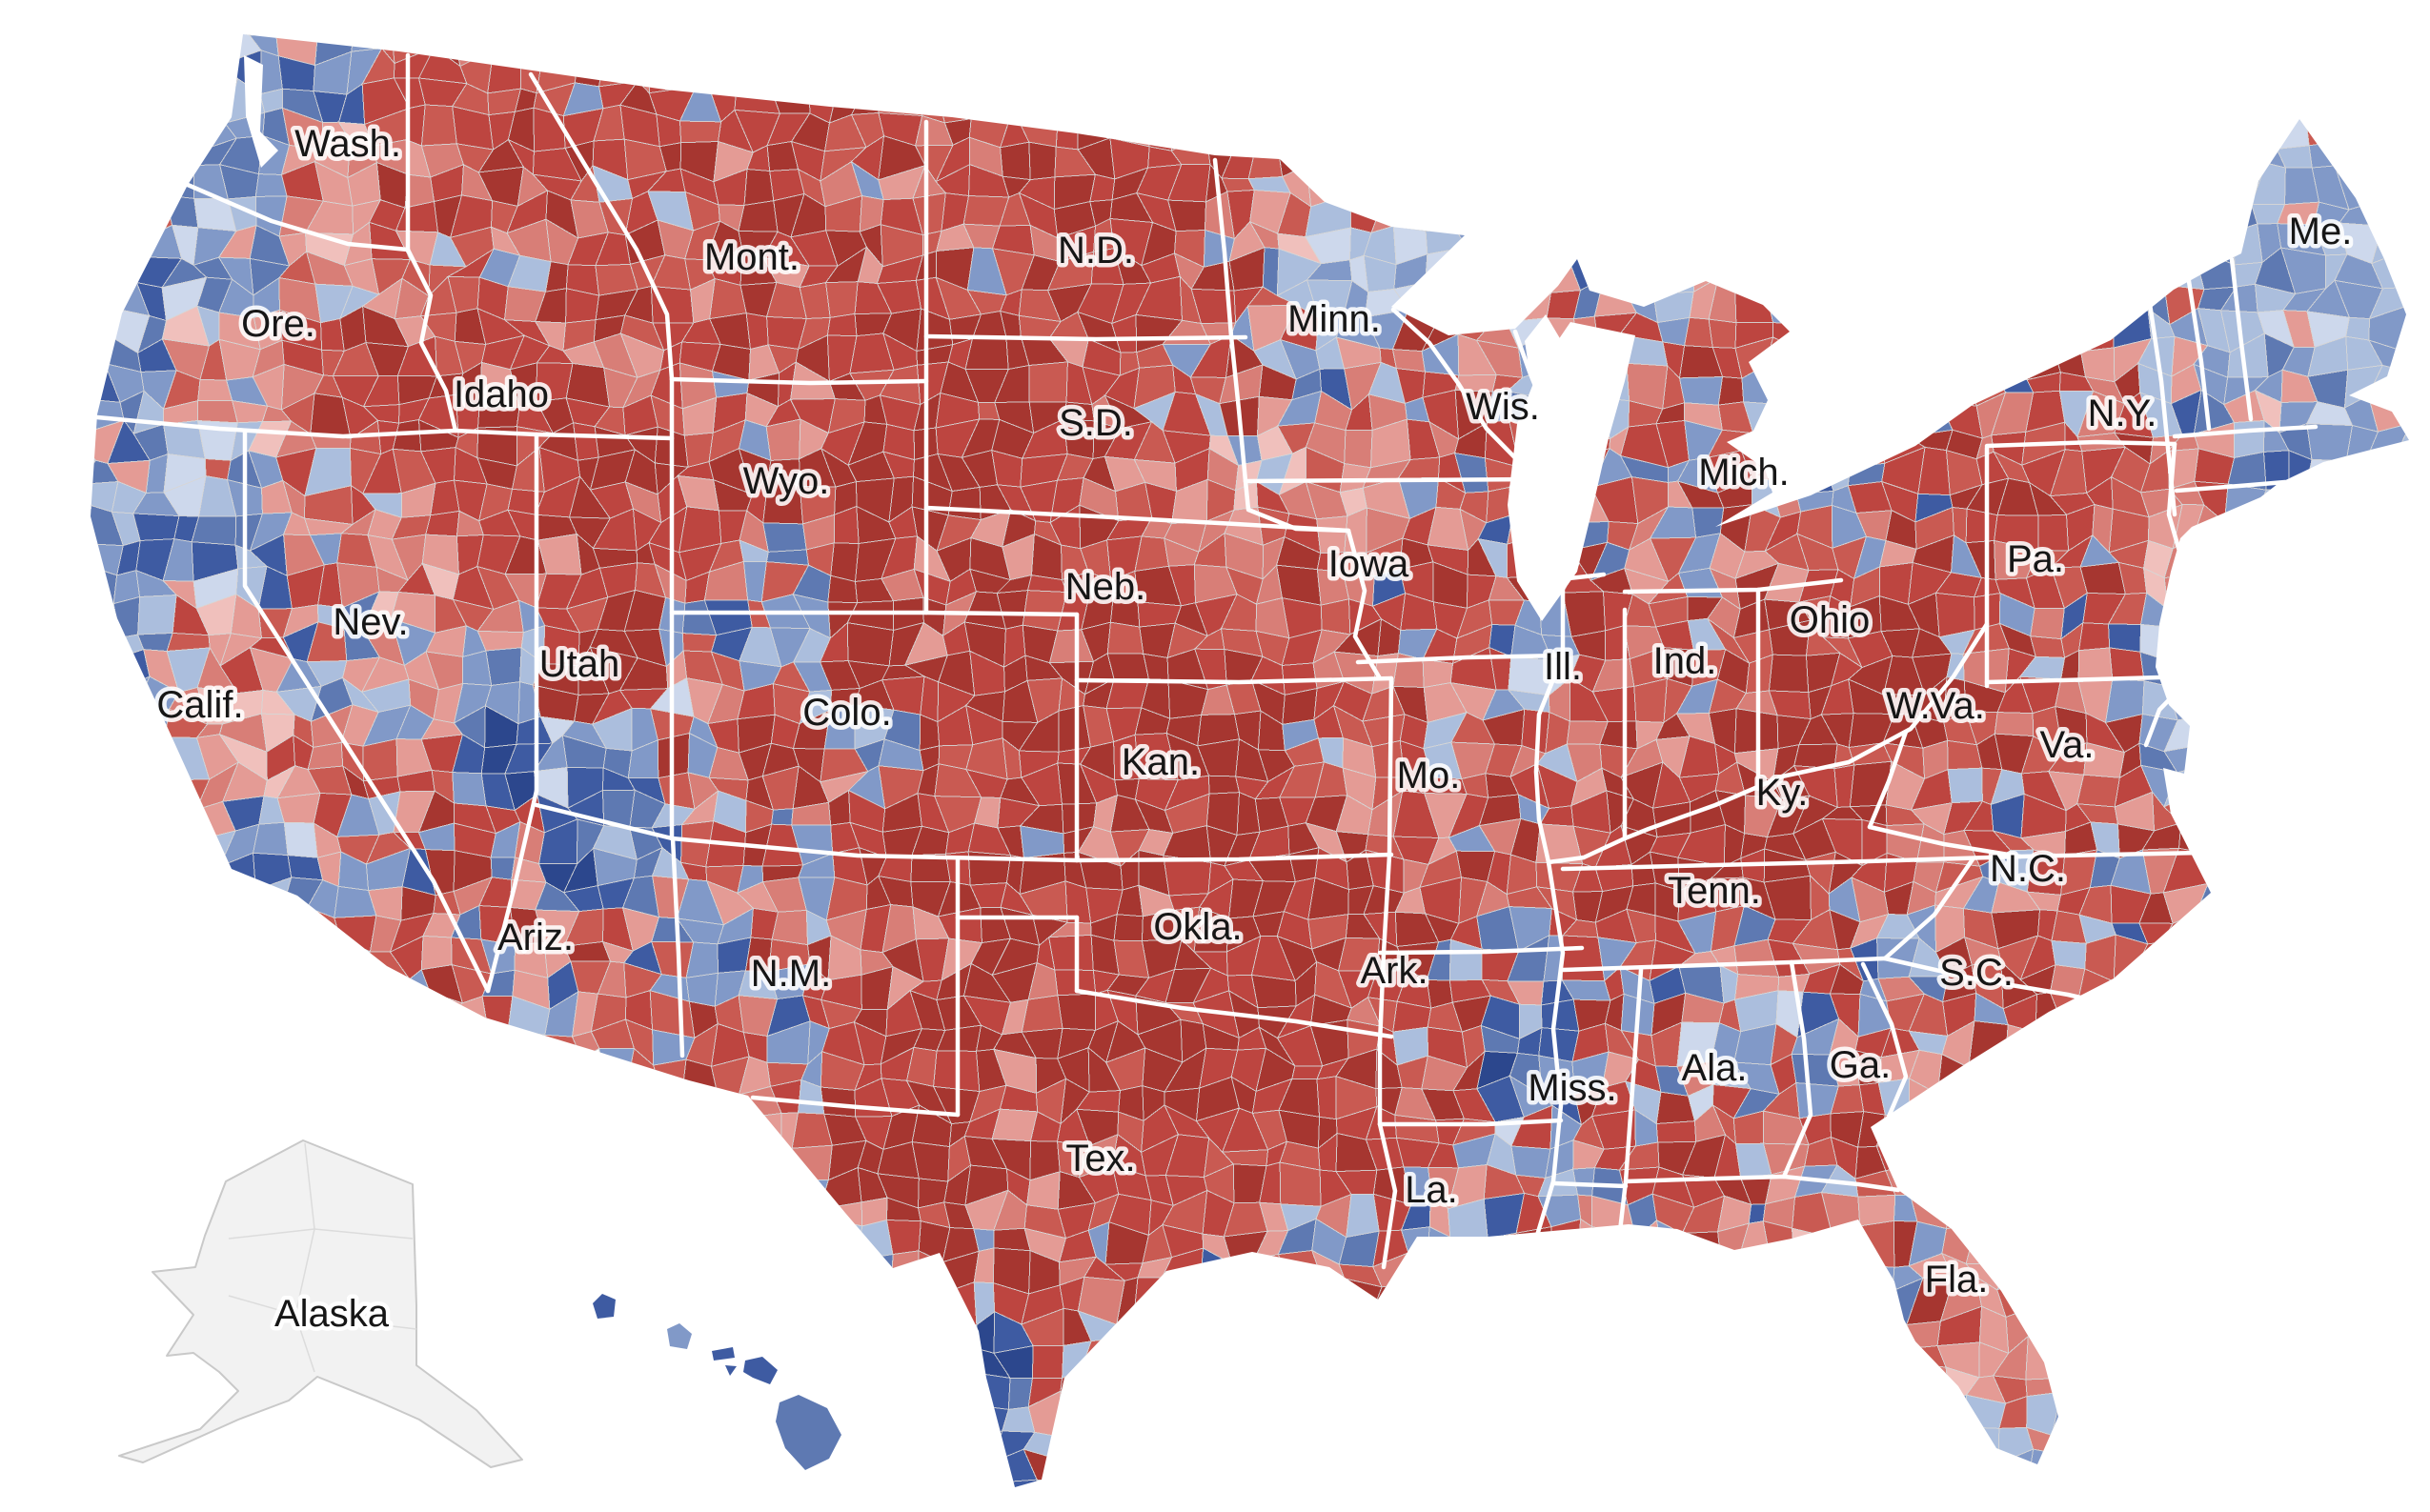 The width and height of the screenshot is (2430, 1512). What do you see at coordinates (1197, 927) in the screenshot?
I see `state-label-okla: Okla.` at bounding box center [1197, 927].